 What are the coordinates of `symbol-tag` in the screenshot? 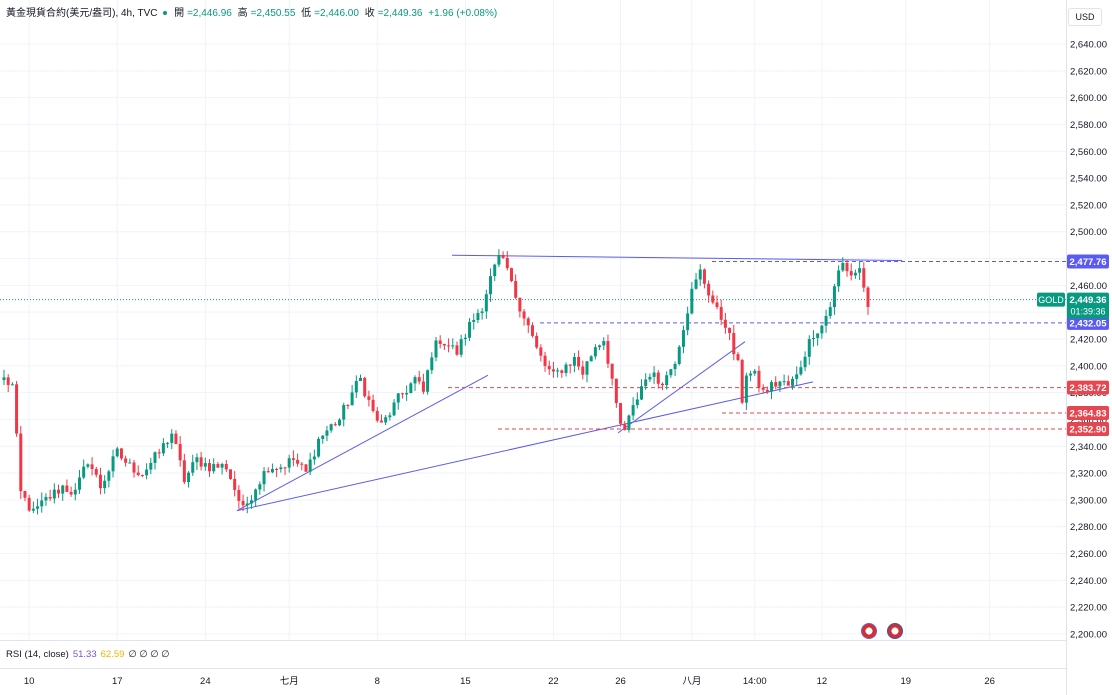 It's located at (1051, 299).